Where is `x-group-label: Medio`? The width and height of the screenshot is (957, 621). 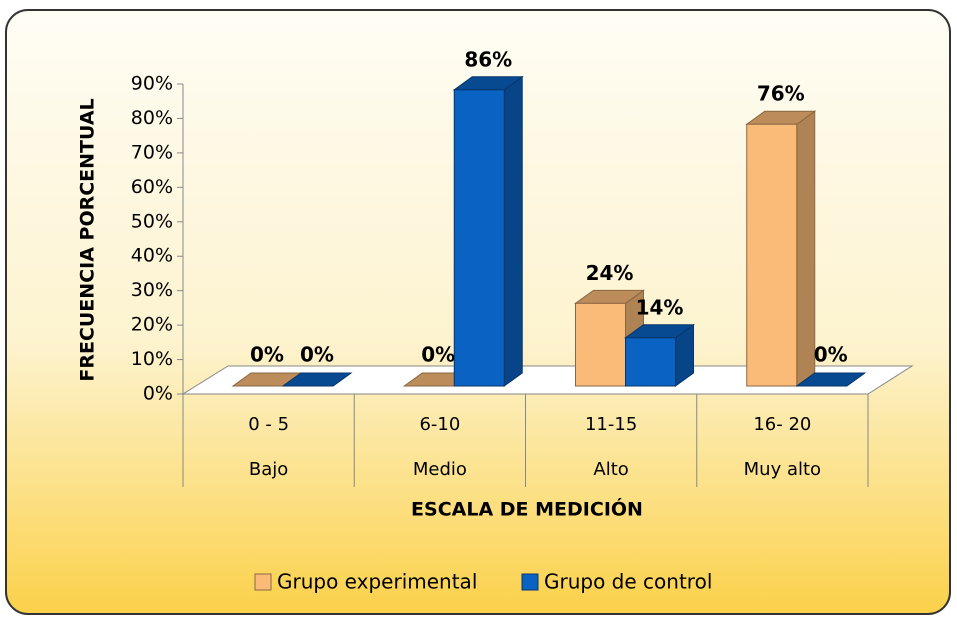
x-group-label: Medio is located at coordinates (440, 469).